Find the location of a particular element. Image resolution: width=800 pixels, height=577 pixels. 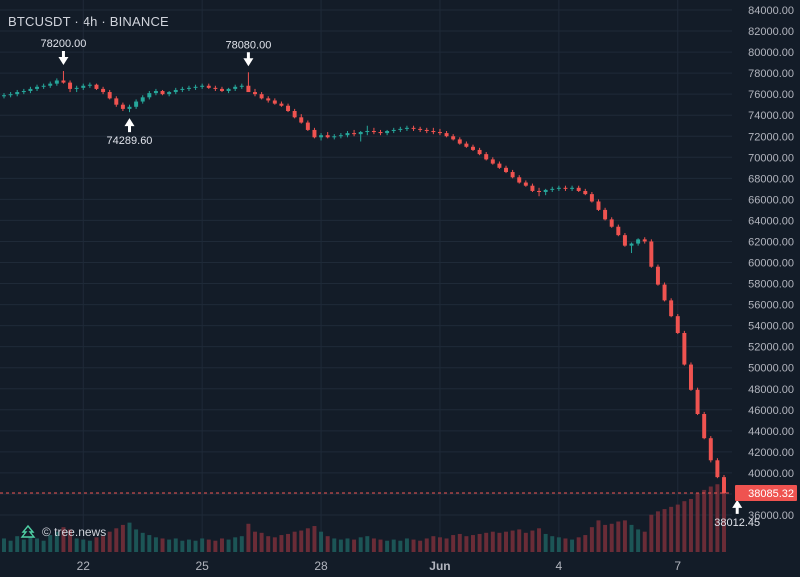

x-tick-label: 7 is located at coordinates (677, 566).